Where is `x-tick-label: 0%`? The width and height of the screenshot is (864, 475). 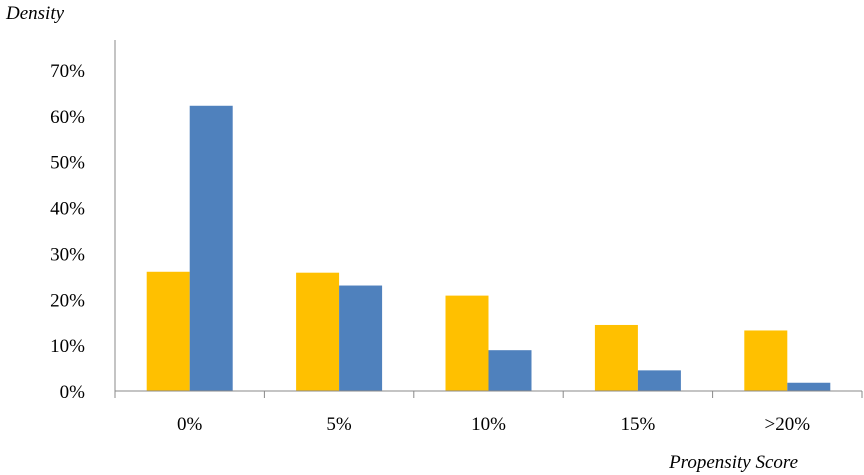
x-tick-label: 0% is located at coordinates (190, 424).